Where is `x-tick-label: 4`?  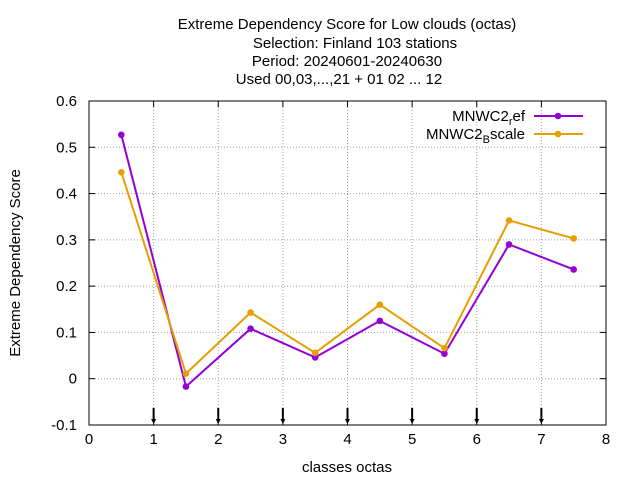 x-tick-label: 4 is located at coordinates (347, 439).